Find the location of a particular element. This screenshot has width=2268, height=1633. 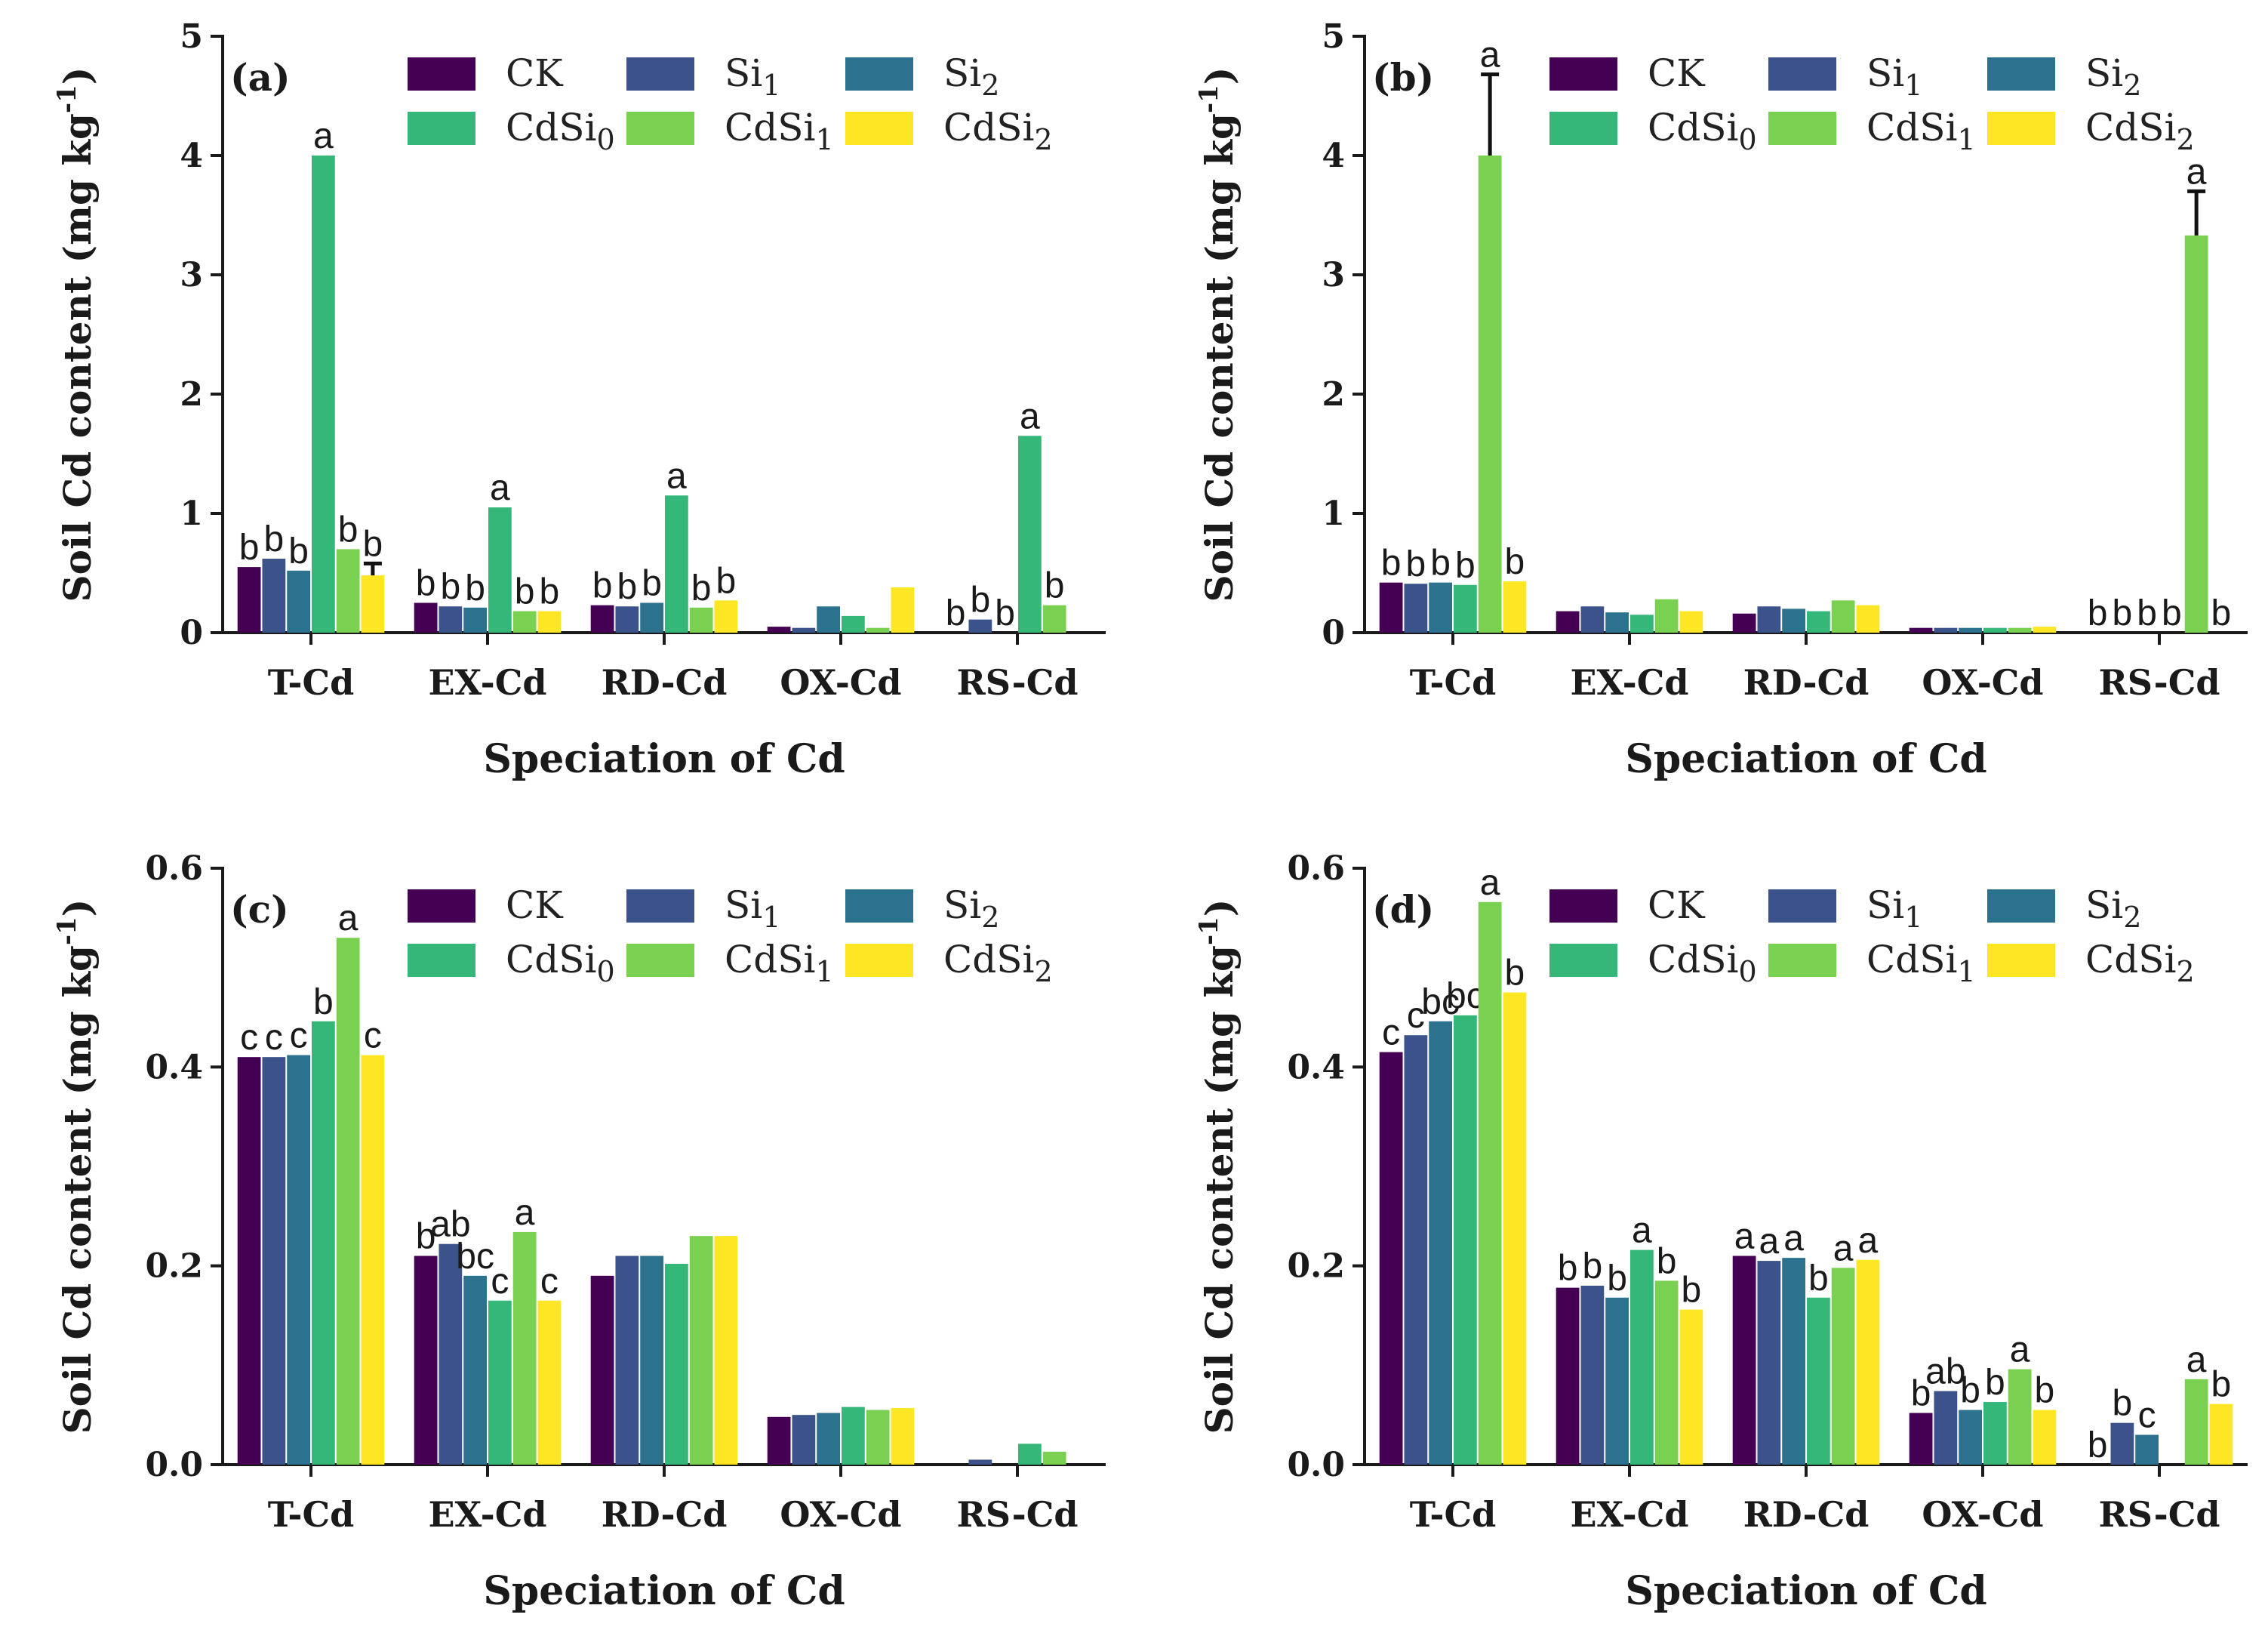

y-tick-label: 0.2 is located at coordinates (1316, 1266).